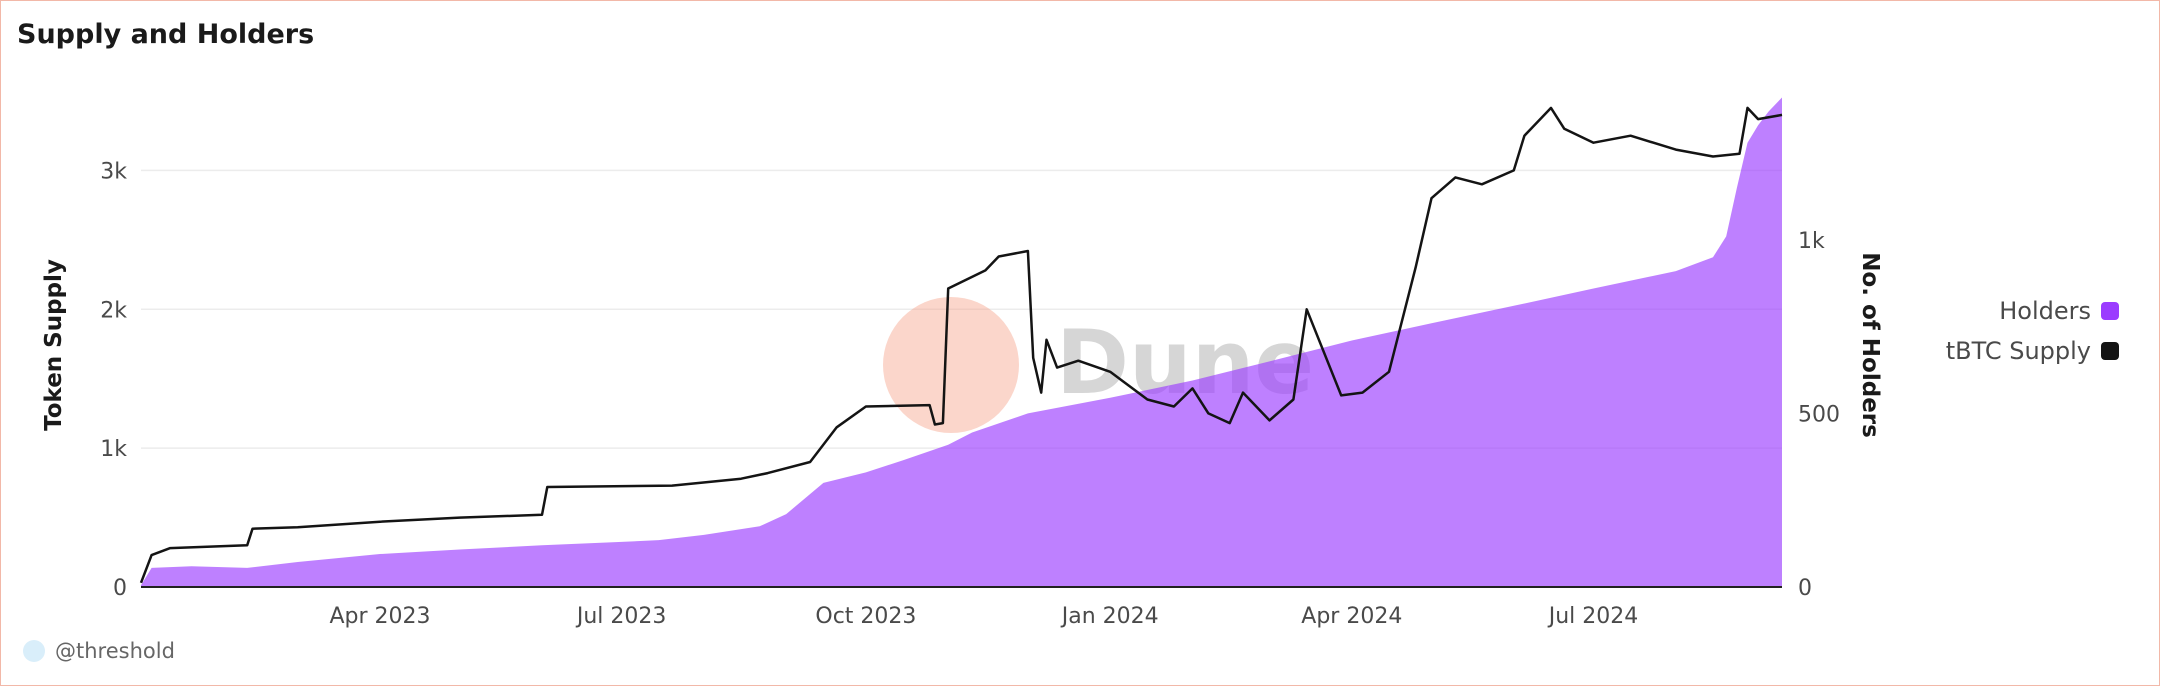  What do you see at coordinates (113, 449) in the screenshot?
I see `left-tick-label-1: 1k` at bounding box center [113, 449].